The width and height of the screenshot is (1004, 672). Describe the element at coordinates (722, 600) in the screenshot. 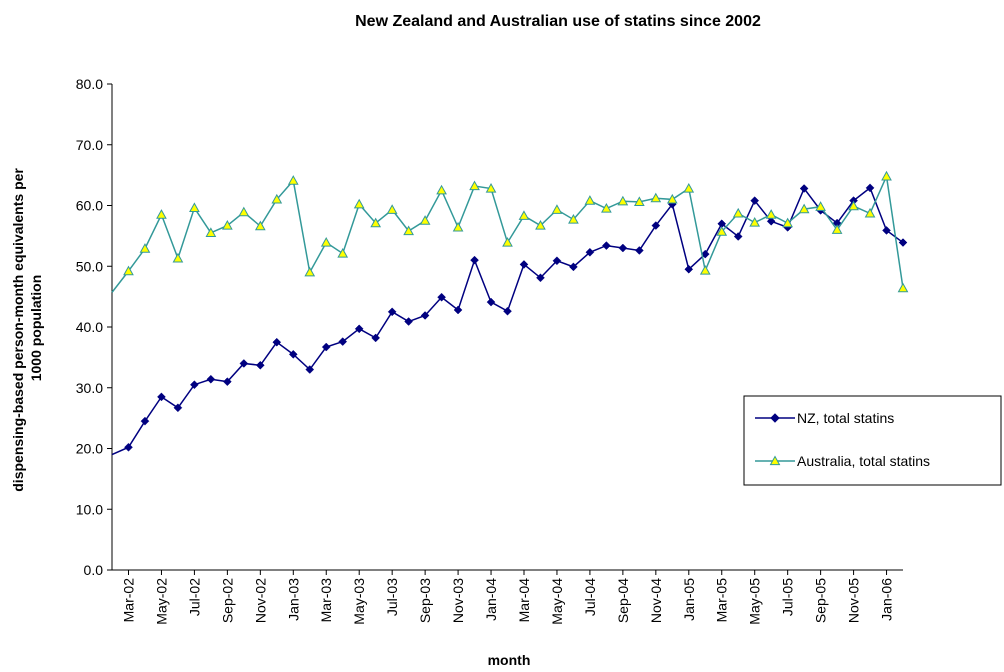

I see `x-tick-label: Mar-05` at that location.